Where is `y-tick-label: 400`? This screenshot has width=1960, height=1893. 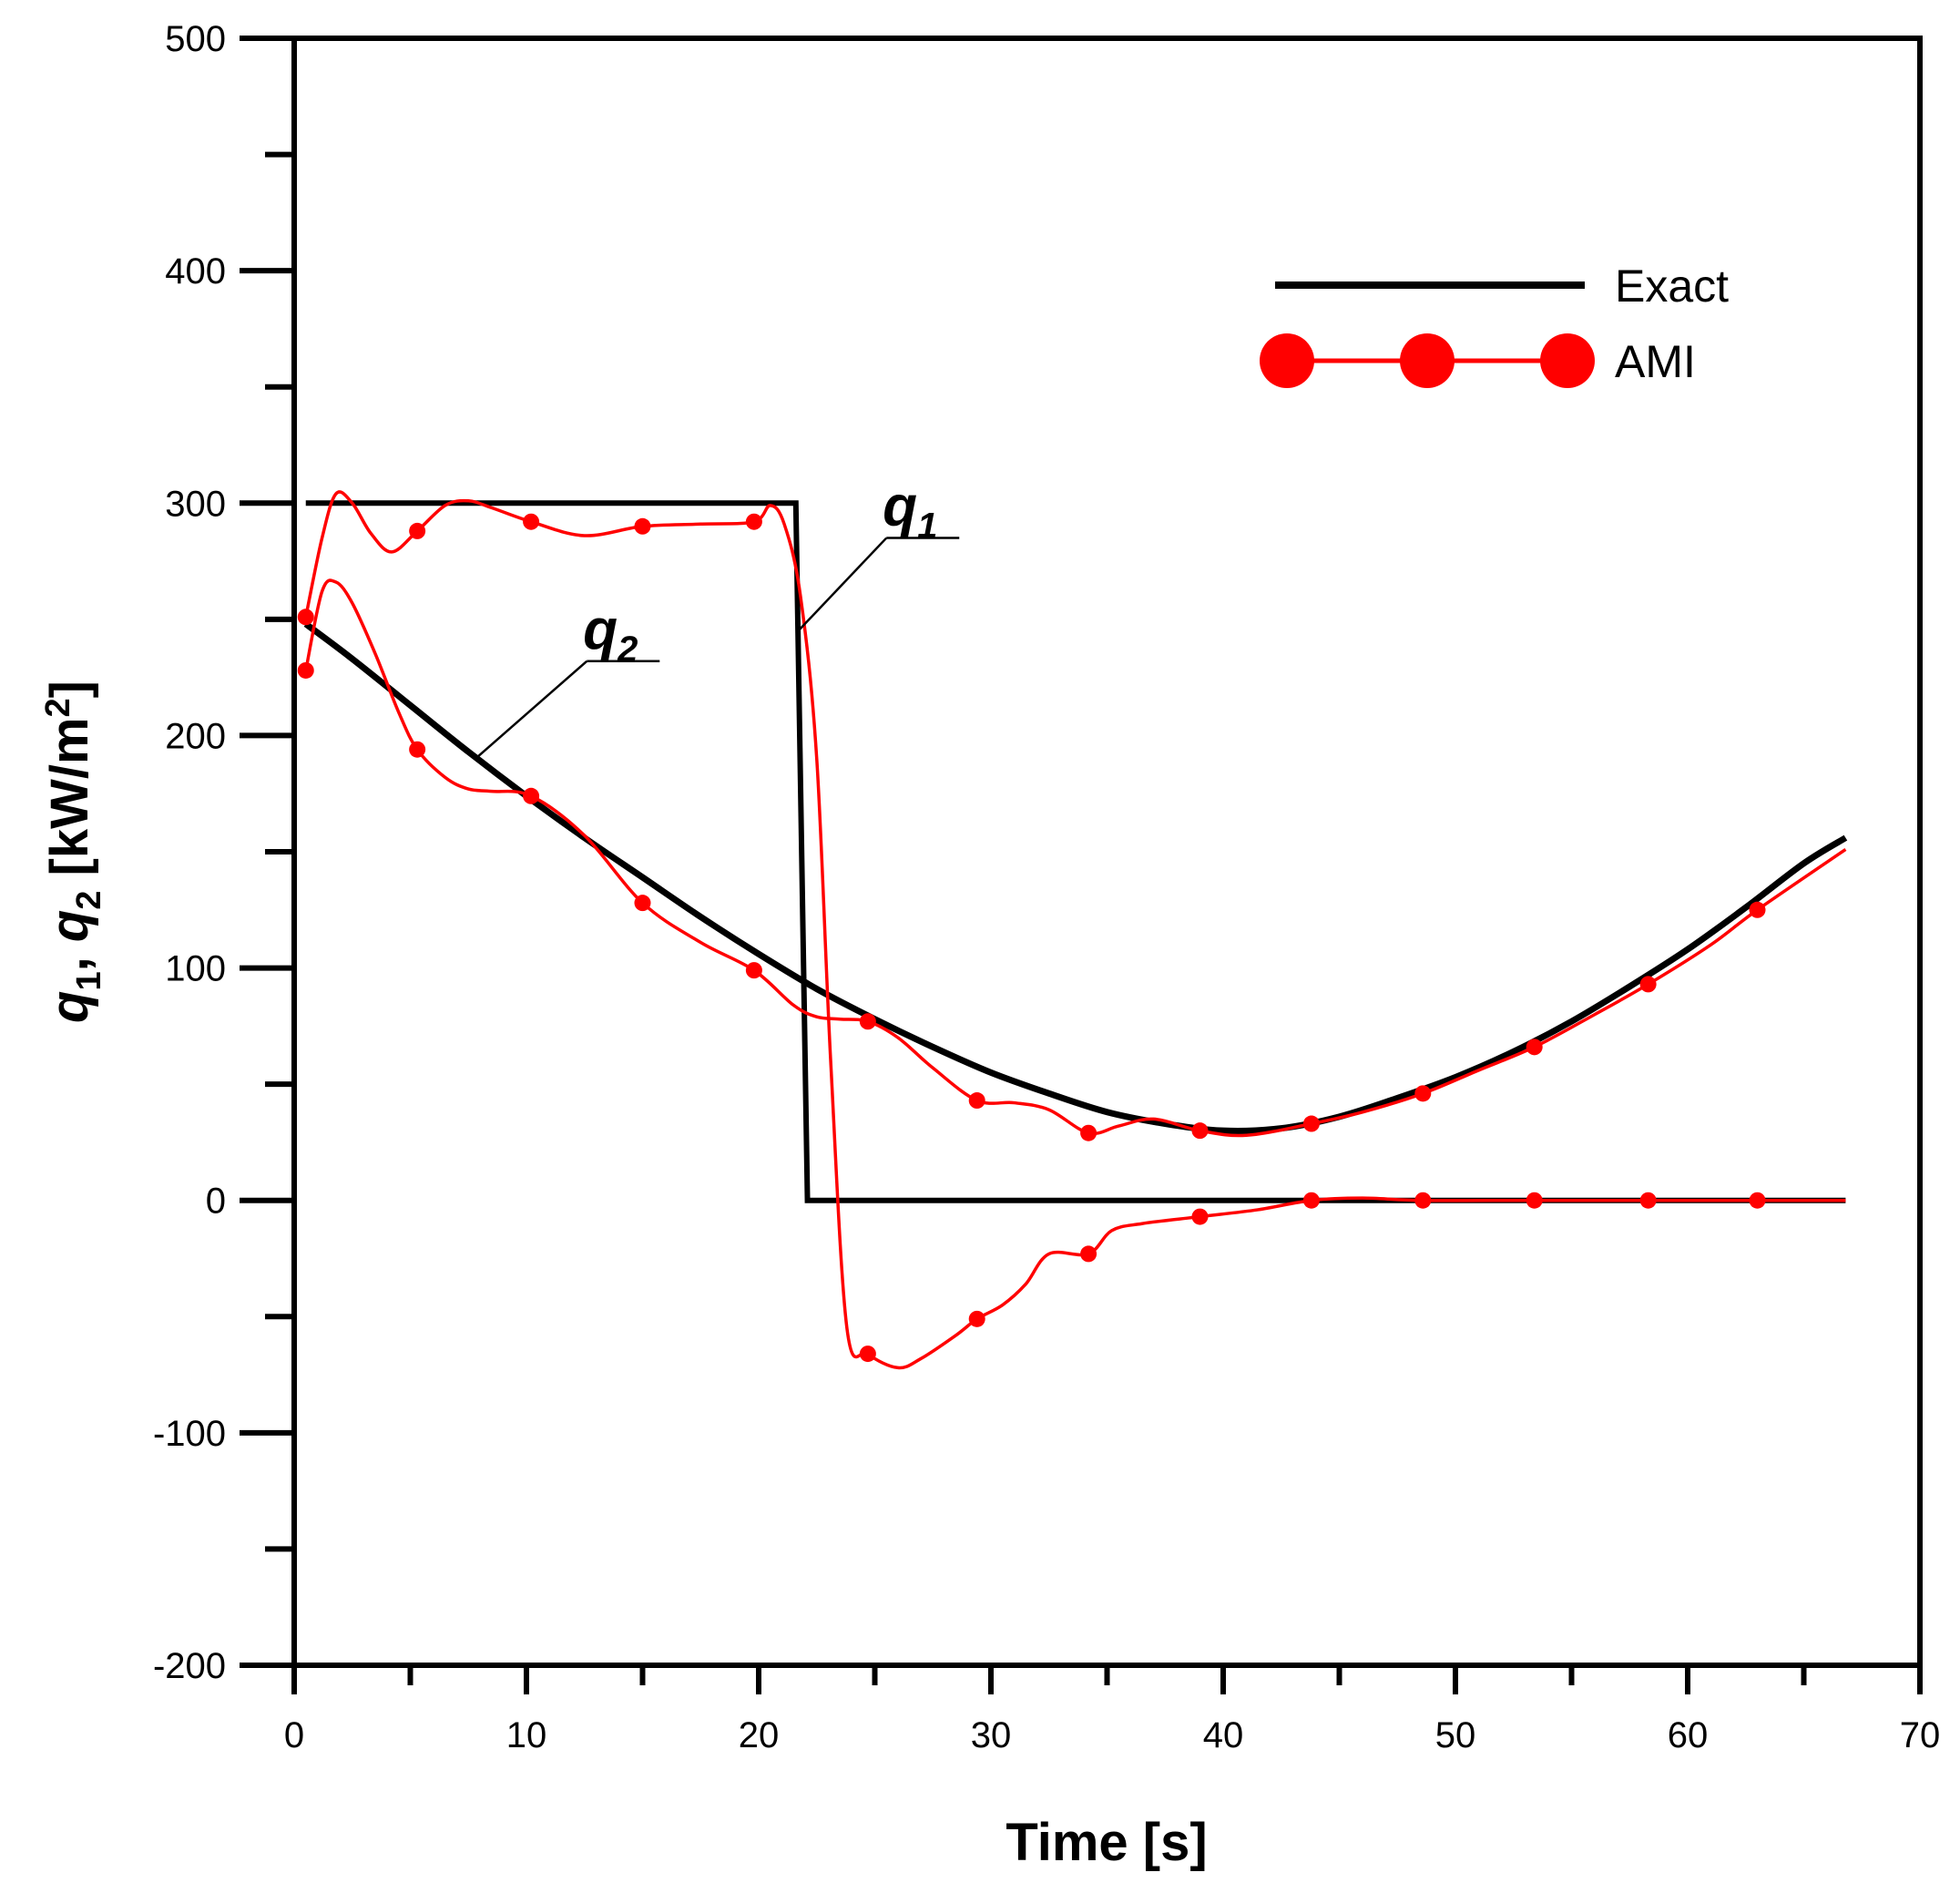 y-tick-label: 400 is located at coordinates (196, 272).